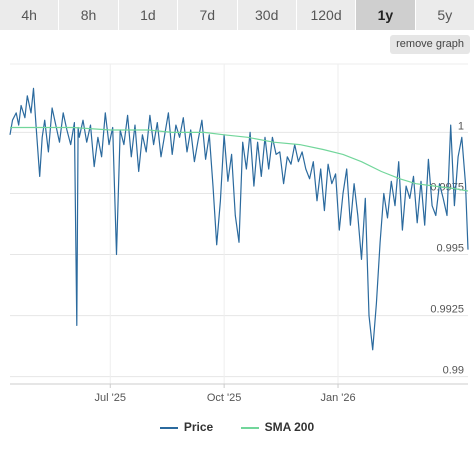  What do you see at coordinates (447, 310) in the screenshot?
I see `y-tick-label: 0.9925` at bounding box center [447, 310].